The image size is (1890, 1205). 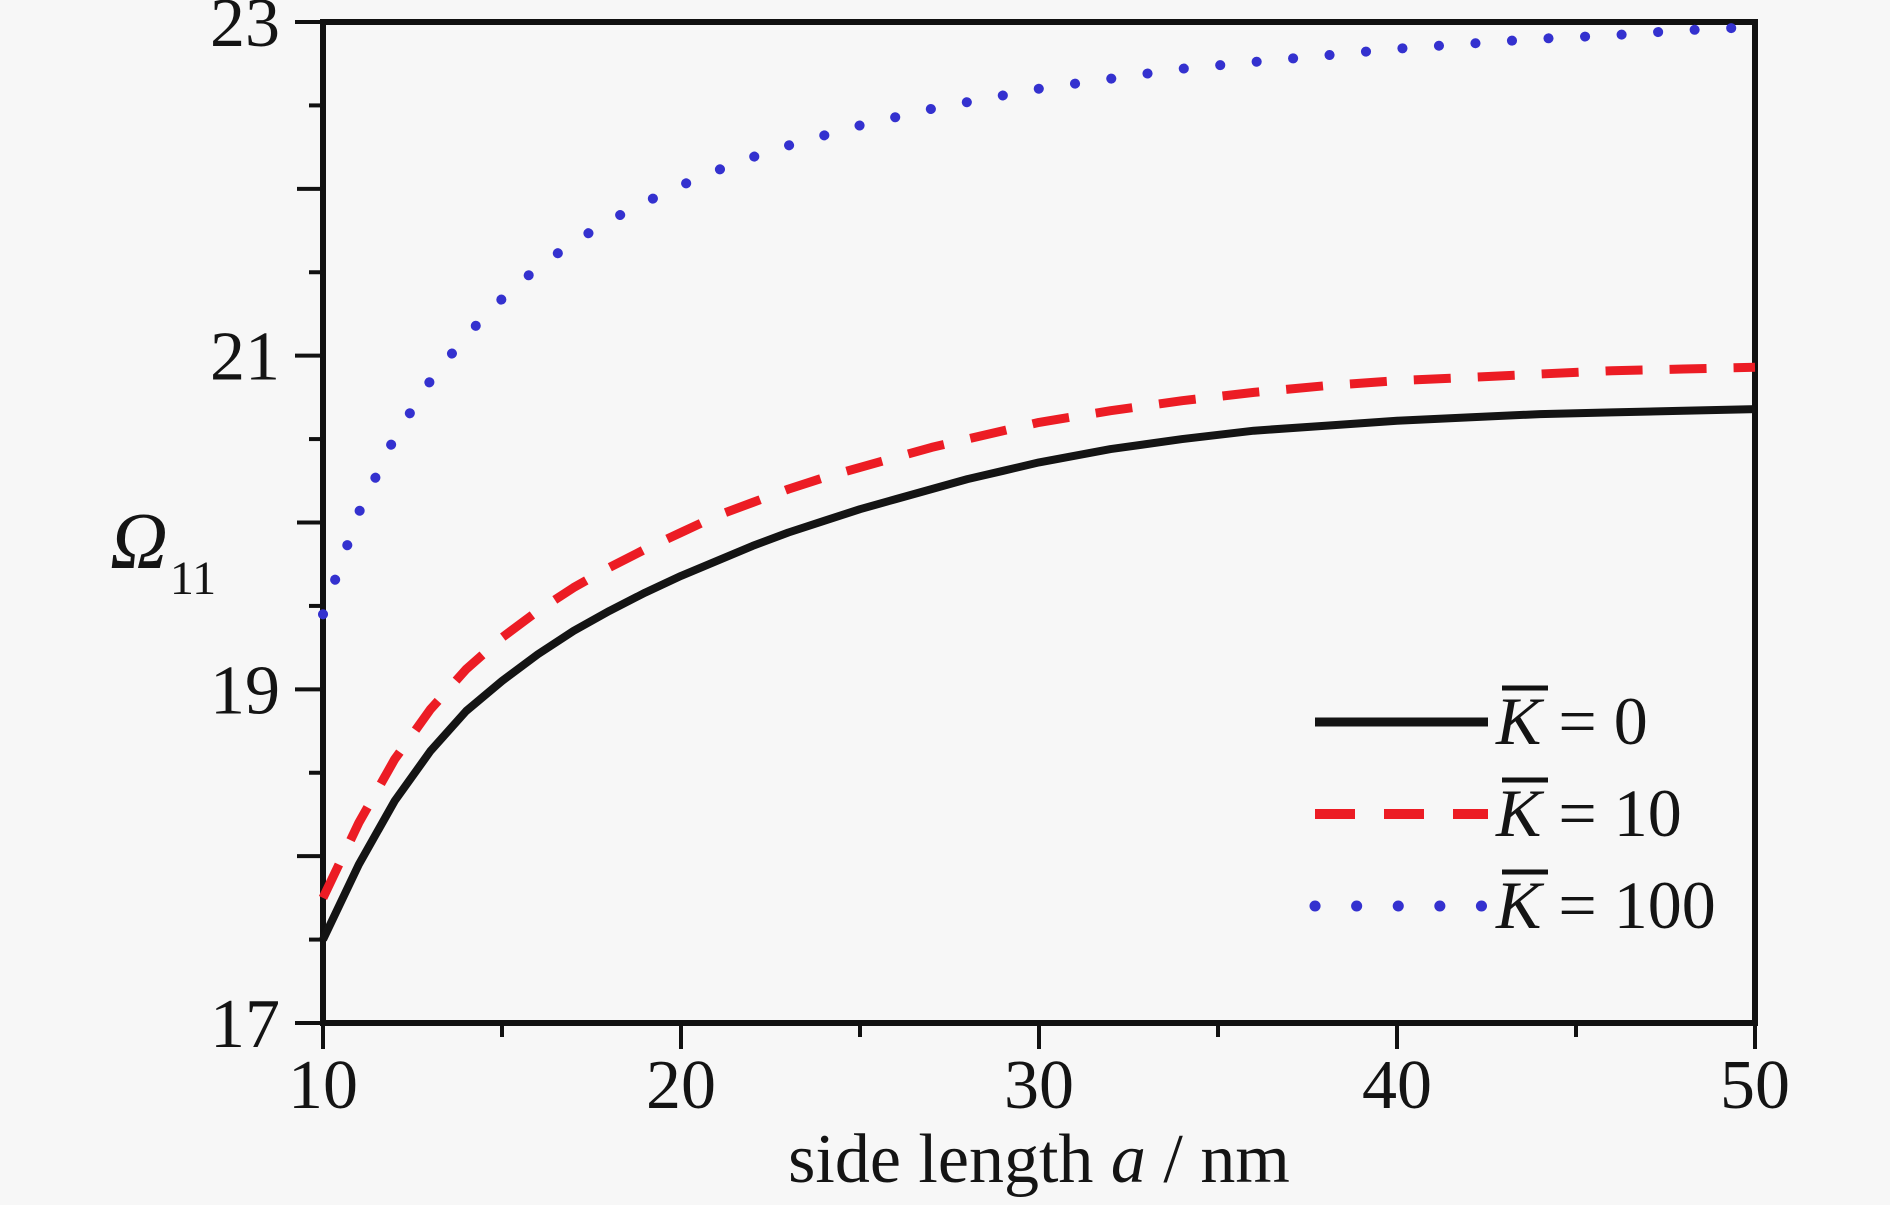 What do you see at coordinates (1397, 1085) in the screenshot?
I see `x-tick-label-40: 40` at bounding box center [1397, 1085].